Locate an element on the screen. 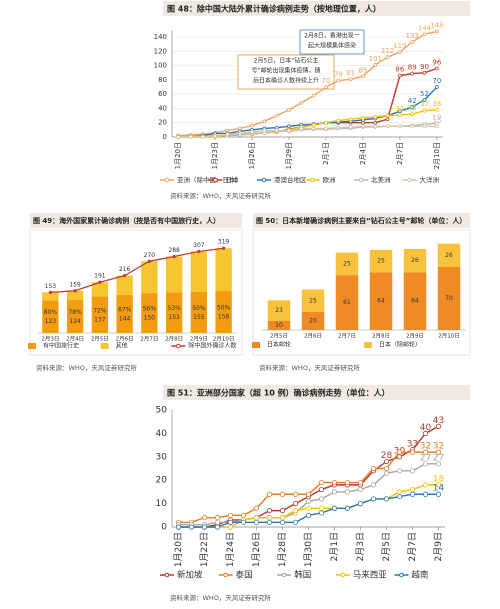  share-label: 78% is located at coordinates (75, 312).